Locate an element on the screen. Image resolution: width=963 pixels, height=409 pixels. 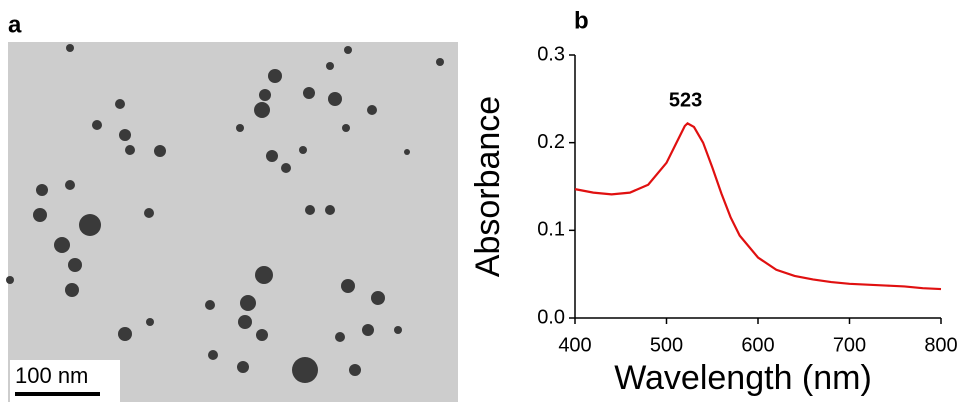
y-tick-label: 0.0 is located at coordinates (551, 317).